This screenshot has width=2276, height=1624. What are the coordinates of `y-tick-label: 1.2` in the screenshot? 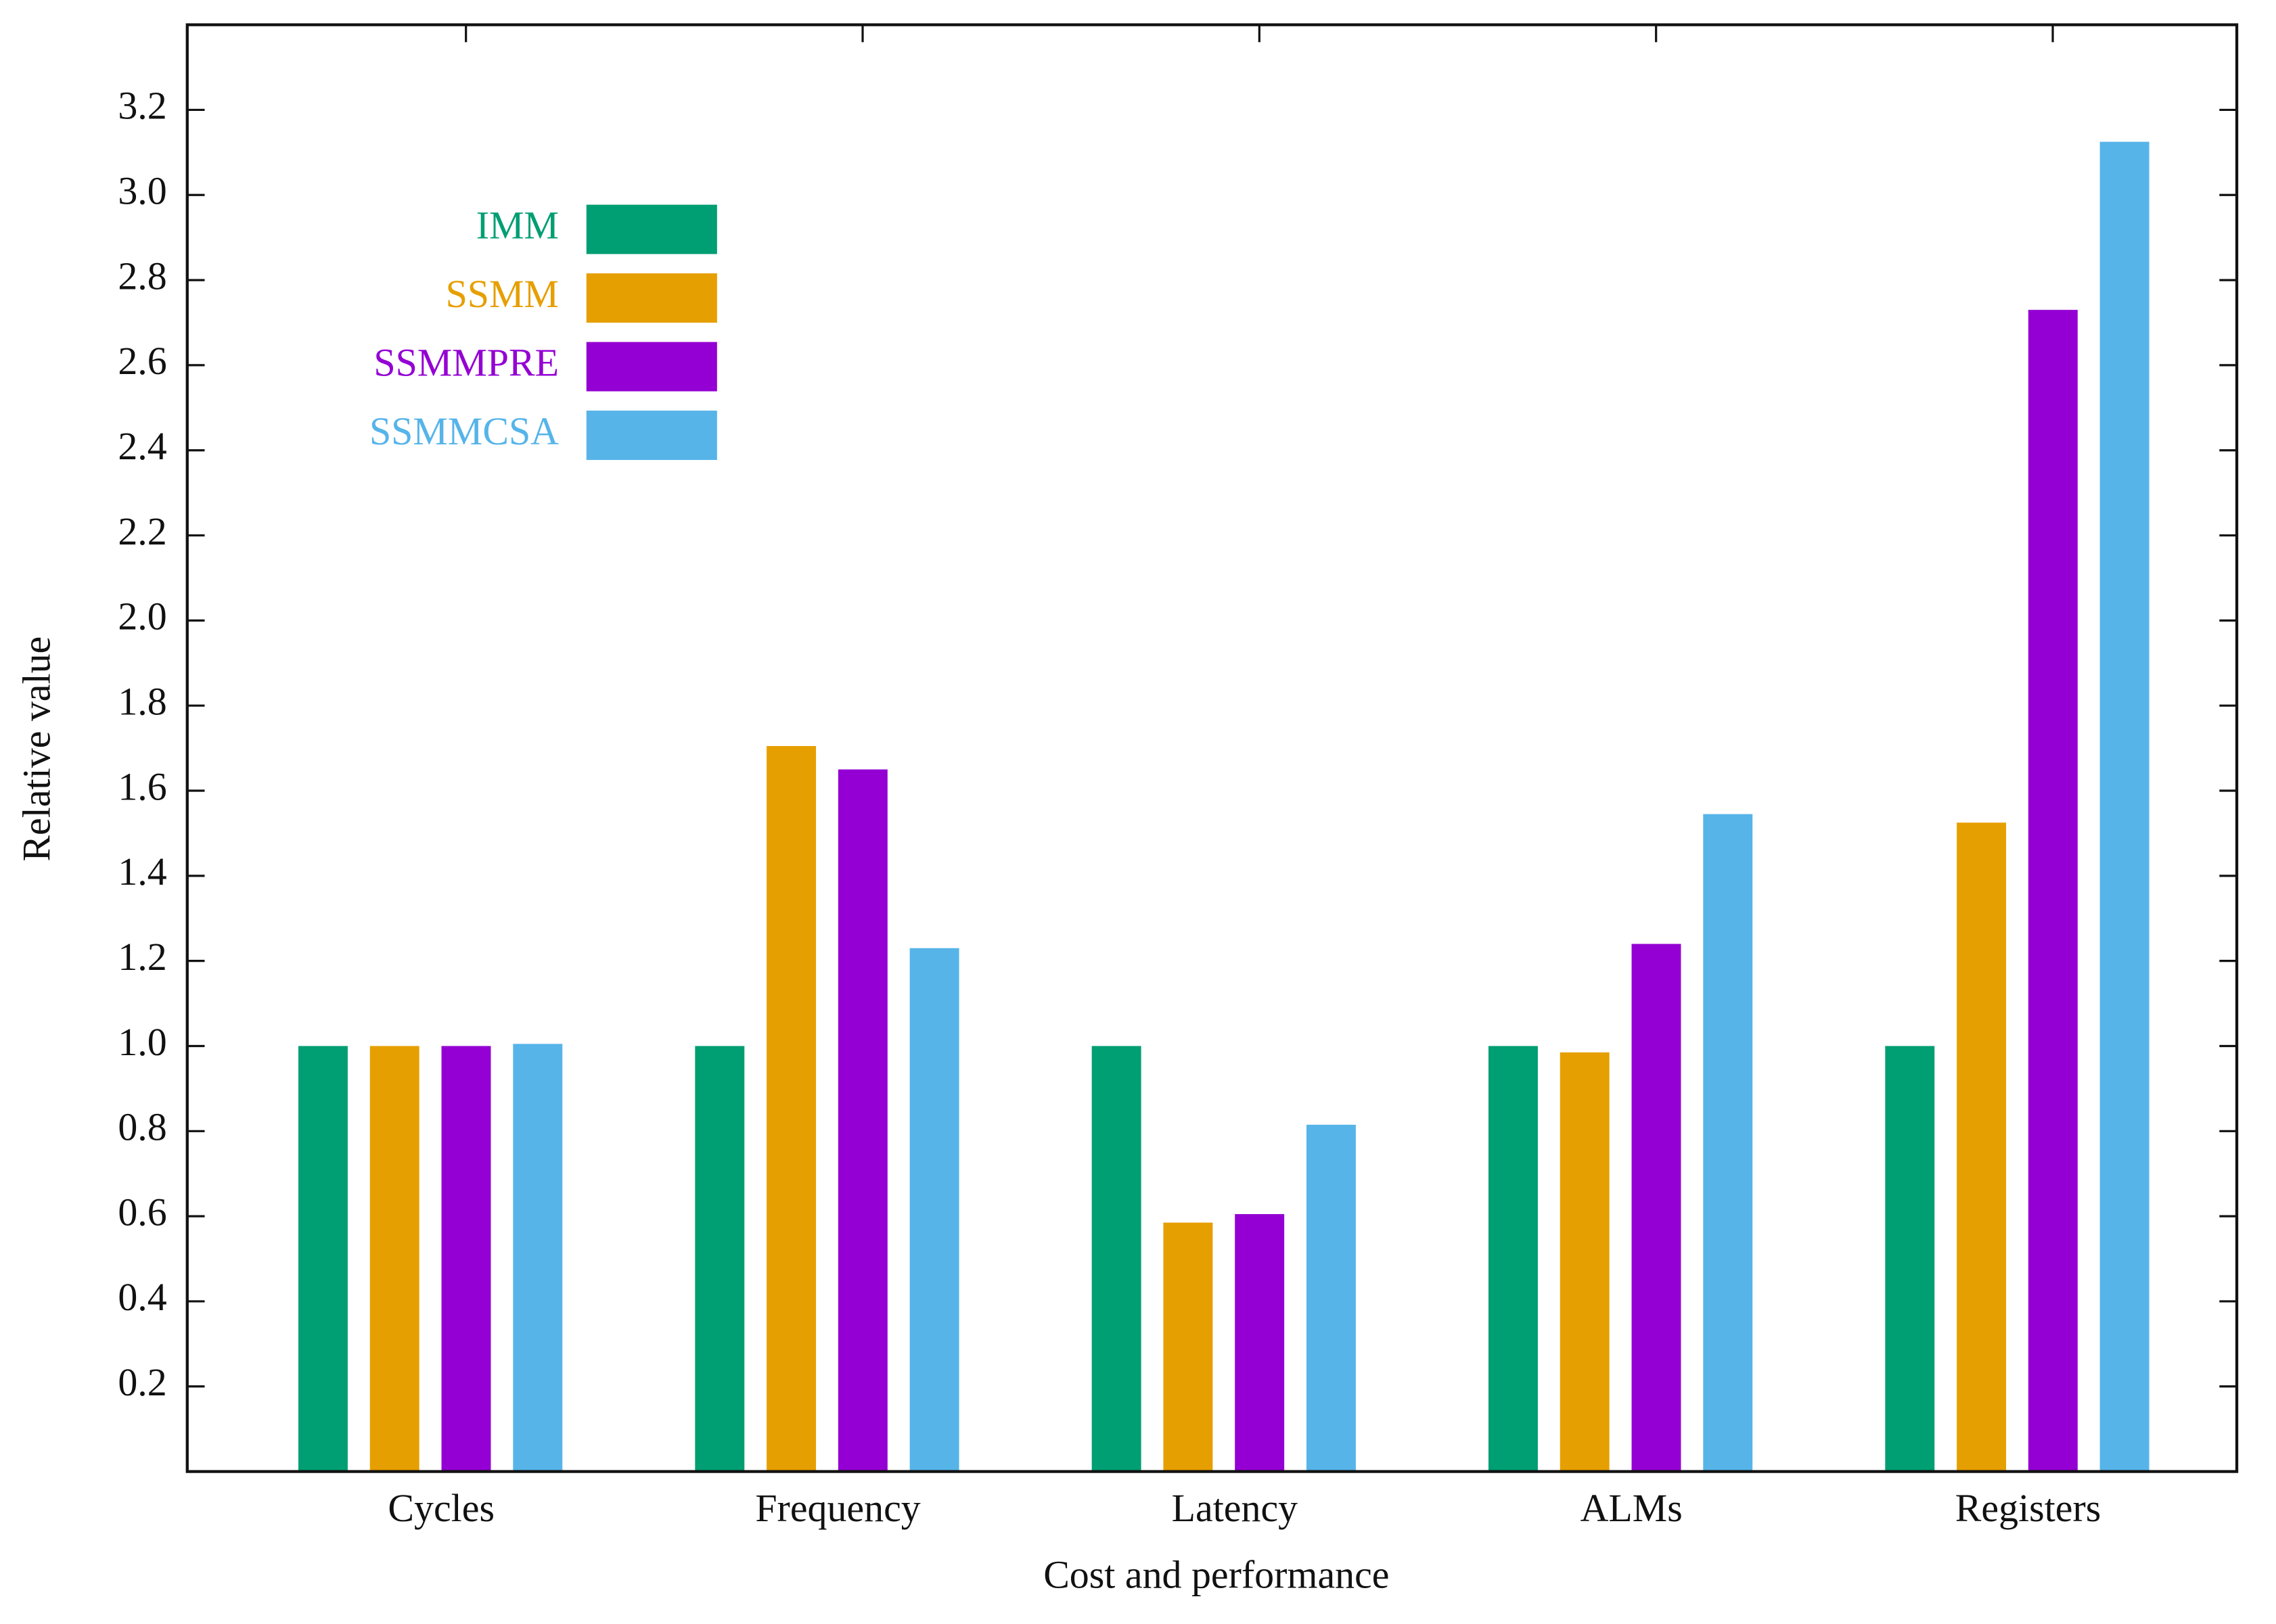 It's located at (142, 957).